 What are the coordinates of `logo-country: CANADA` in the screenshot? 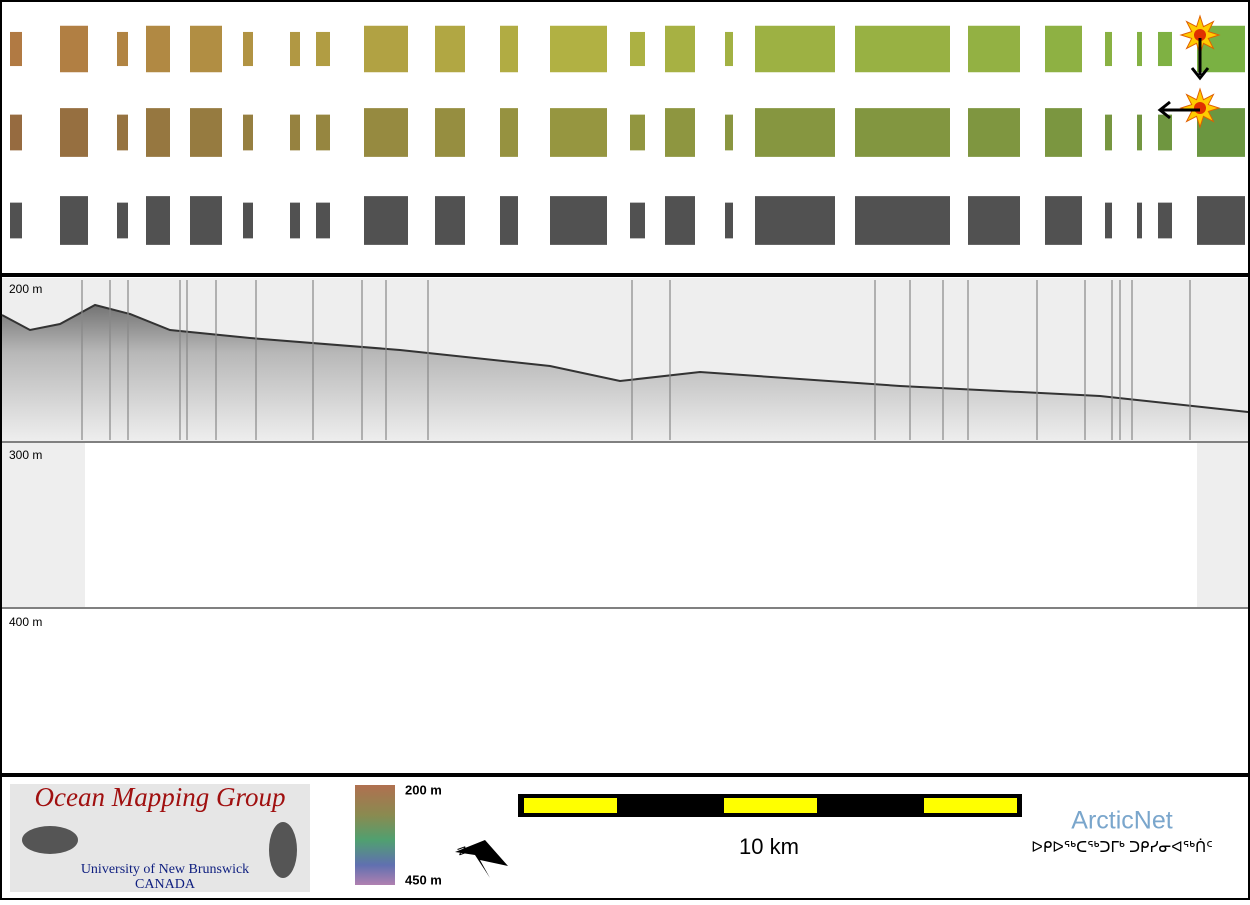 It's located at (165, 884).